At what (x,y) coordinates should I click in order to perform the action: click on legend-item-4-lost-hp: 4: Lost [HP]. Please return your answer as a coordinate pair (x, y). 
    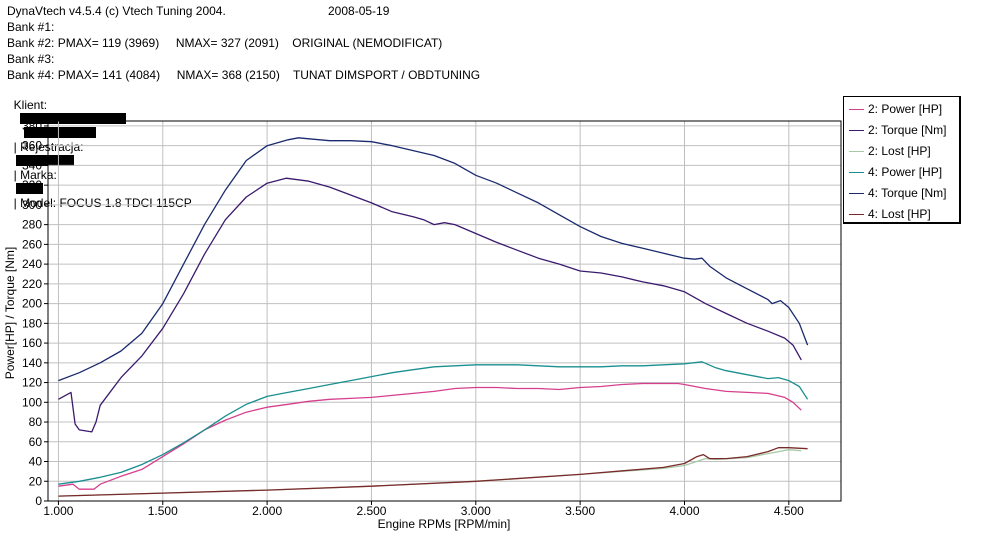
    Looking at the image, I should click on (901, 214).